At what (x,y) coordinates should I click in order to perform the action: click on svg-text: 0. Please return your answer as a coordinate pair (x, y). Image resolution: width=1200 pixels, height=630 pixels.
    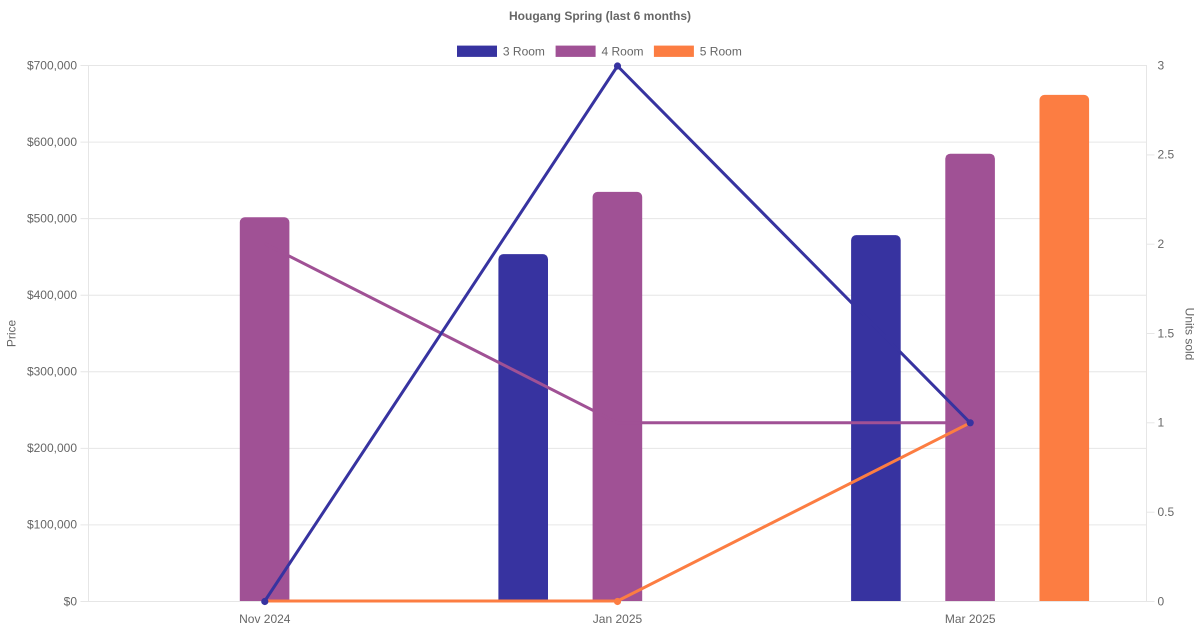
    Looking at the image, I should click on (1161, 601).